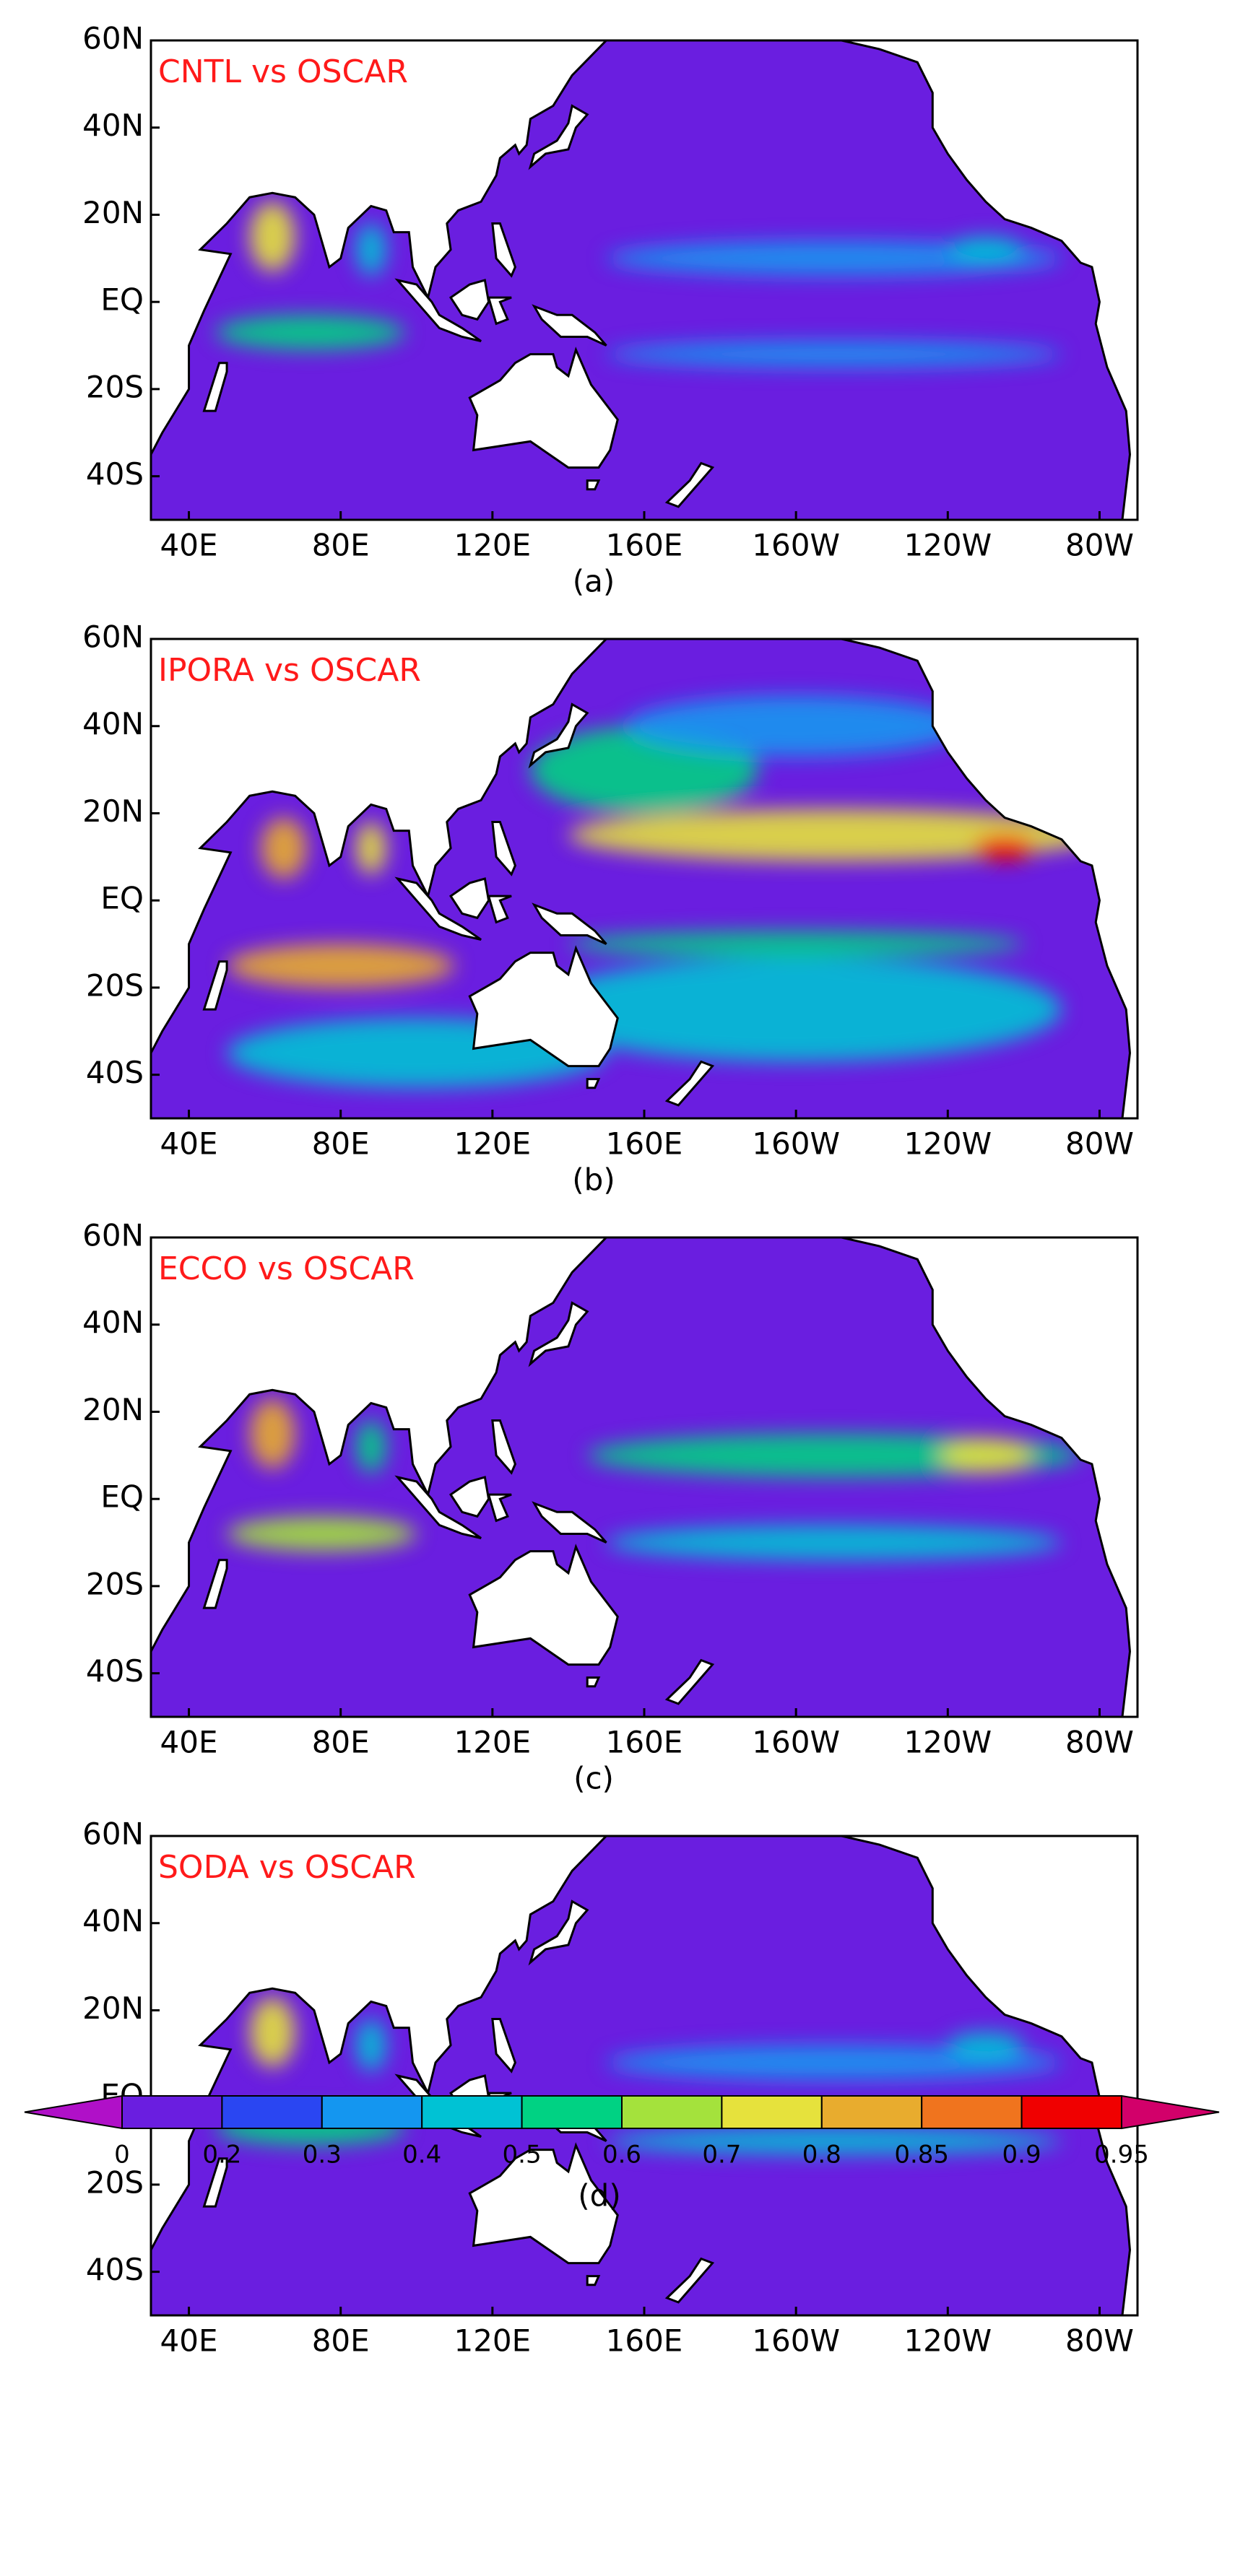  What do you see at coordinates (721, 2155) in the screenshot?
I see `colorbar-label: 0.7` at bounding box center [721, 2155].